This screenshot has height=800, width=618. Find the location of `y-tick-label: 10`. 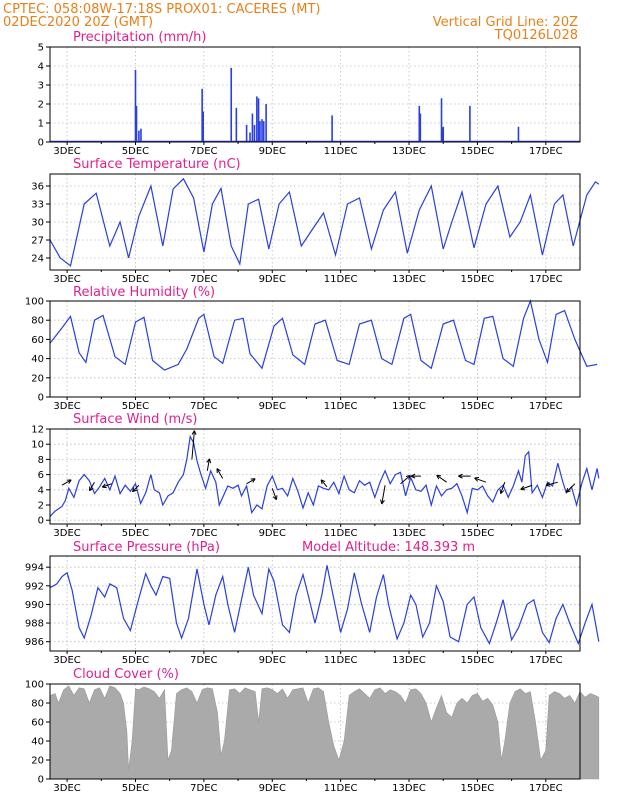

y-tick-label: 10 is located at coordinates (37, 445).